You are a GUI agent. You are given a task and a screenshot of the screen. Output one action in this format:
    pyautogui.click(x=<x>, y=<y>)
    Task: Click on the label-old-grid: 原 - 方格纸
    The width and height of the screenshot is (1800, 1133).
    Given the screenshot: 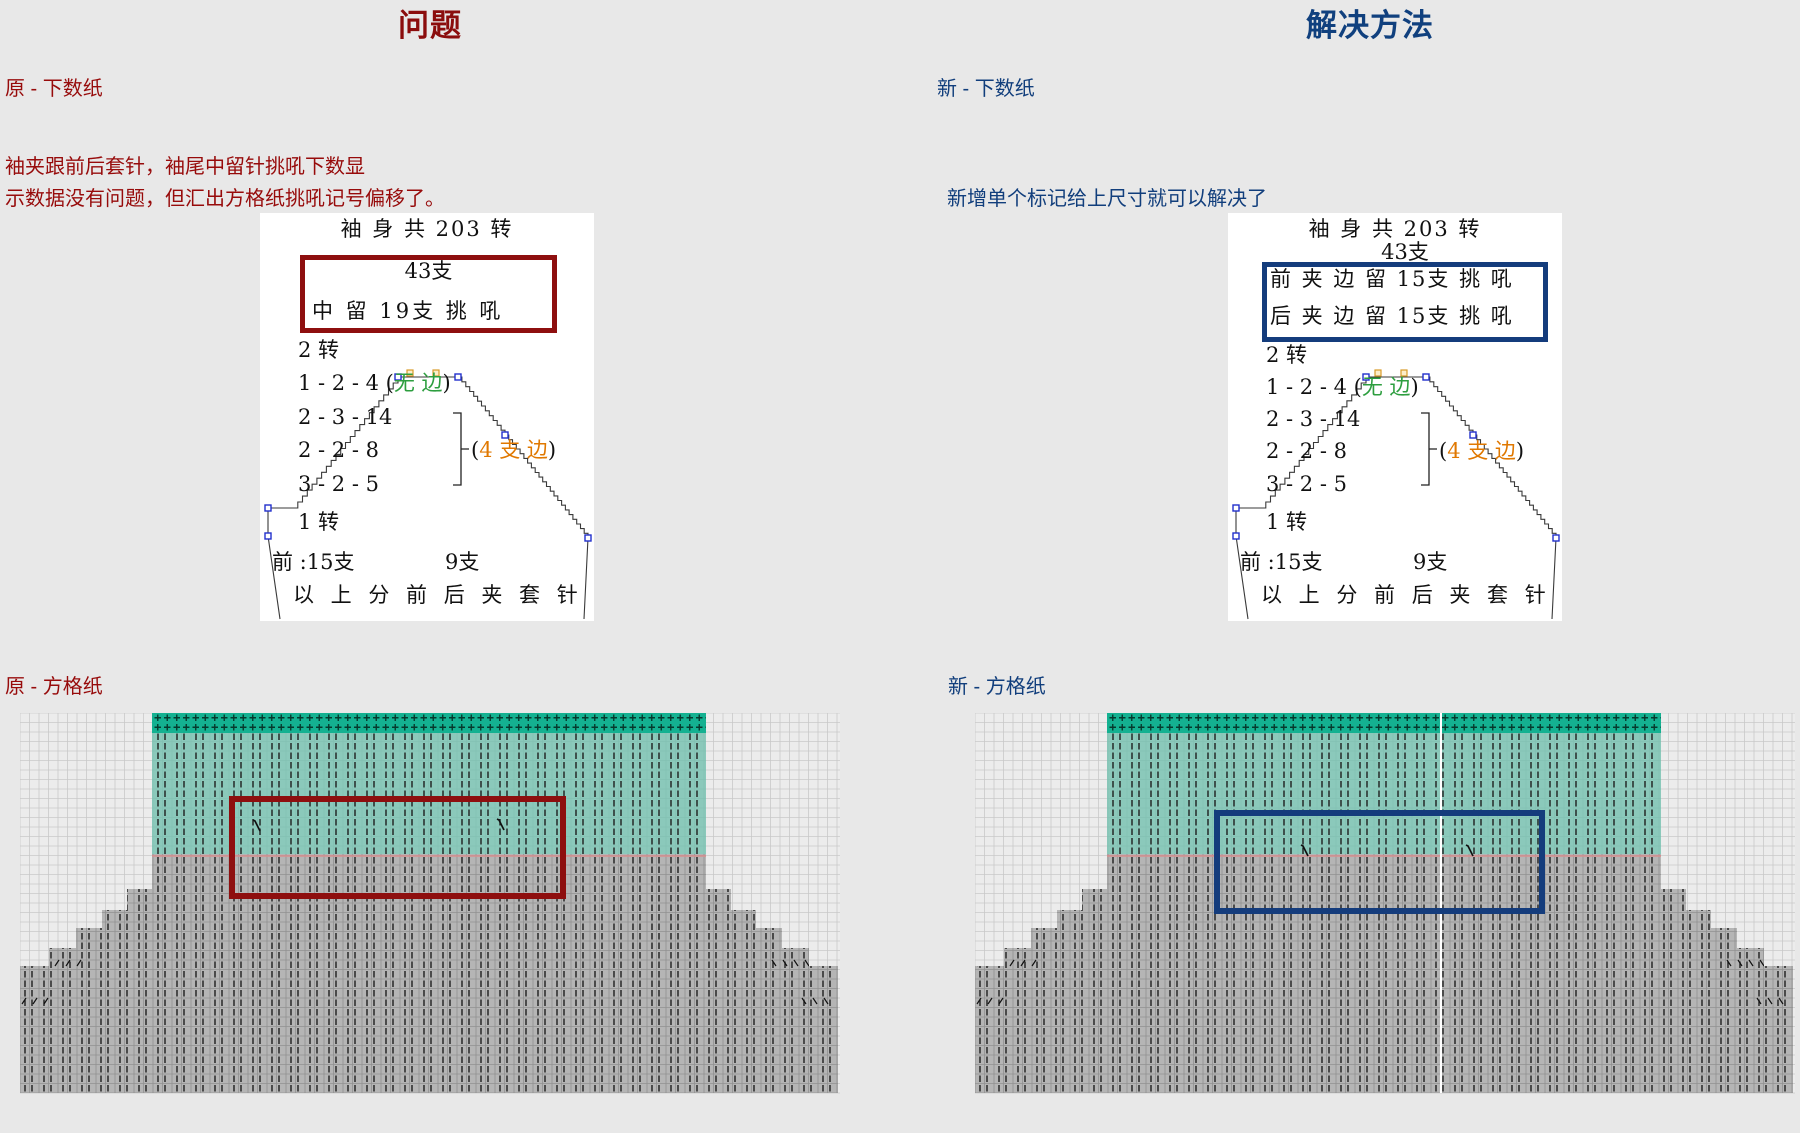 What is the action you would take?
    pyautogui.click(x=54, y=687)
    